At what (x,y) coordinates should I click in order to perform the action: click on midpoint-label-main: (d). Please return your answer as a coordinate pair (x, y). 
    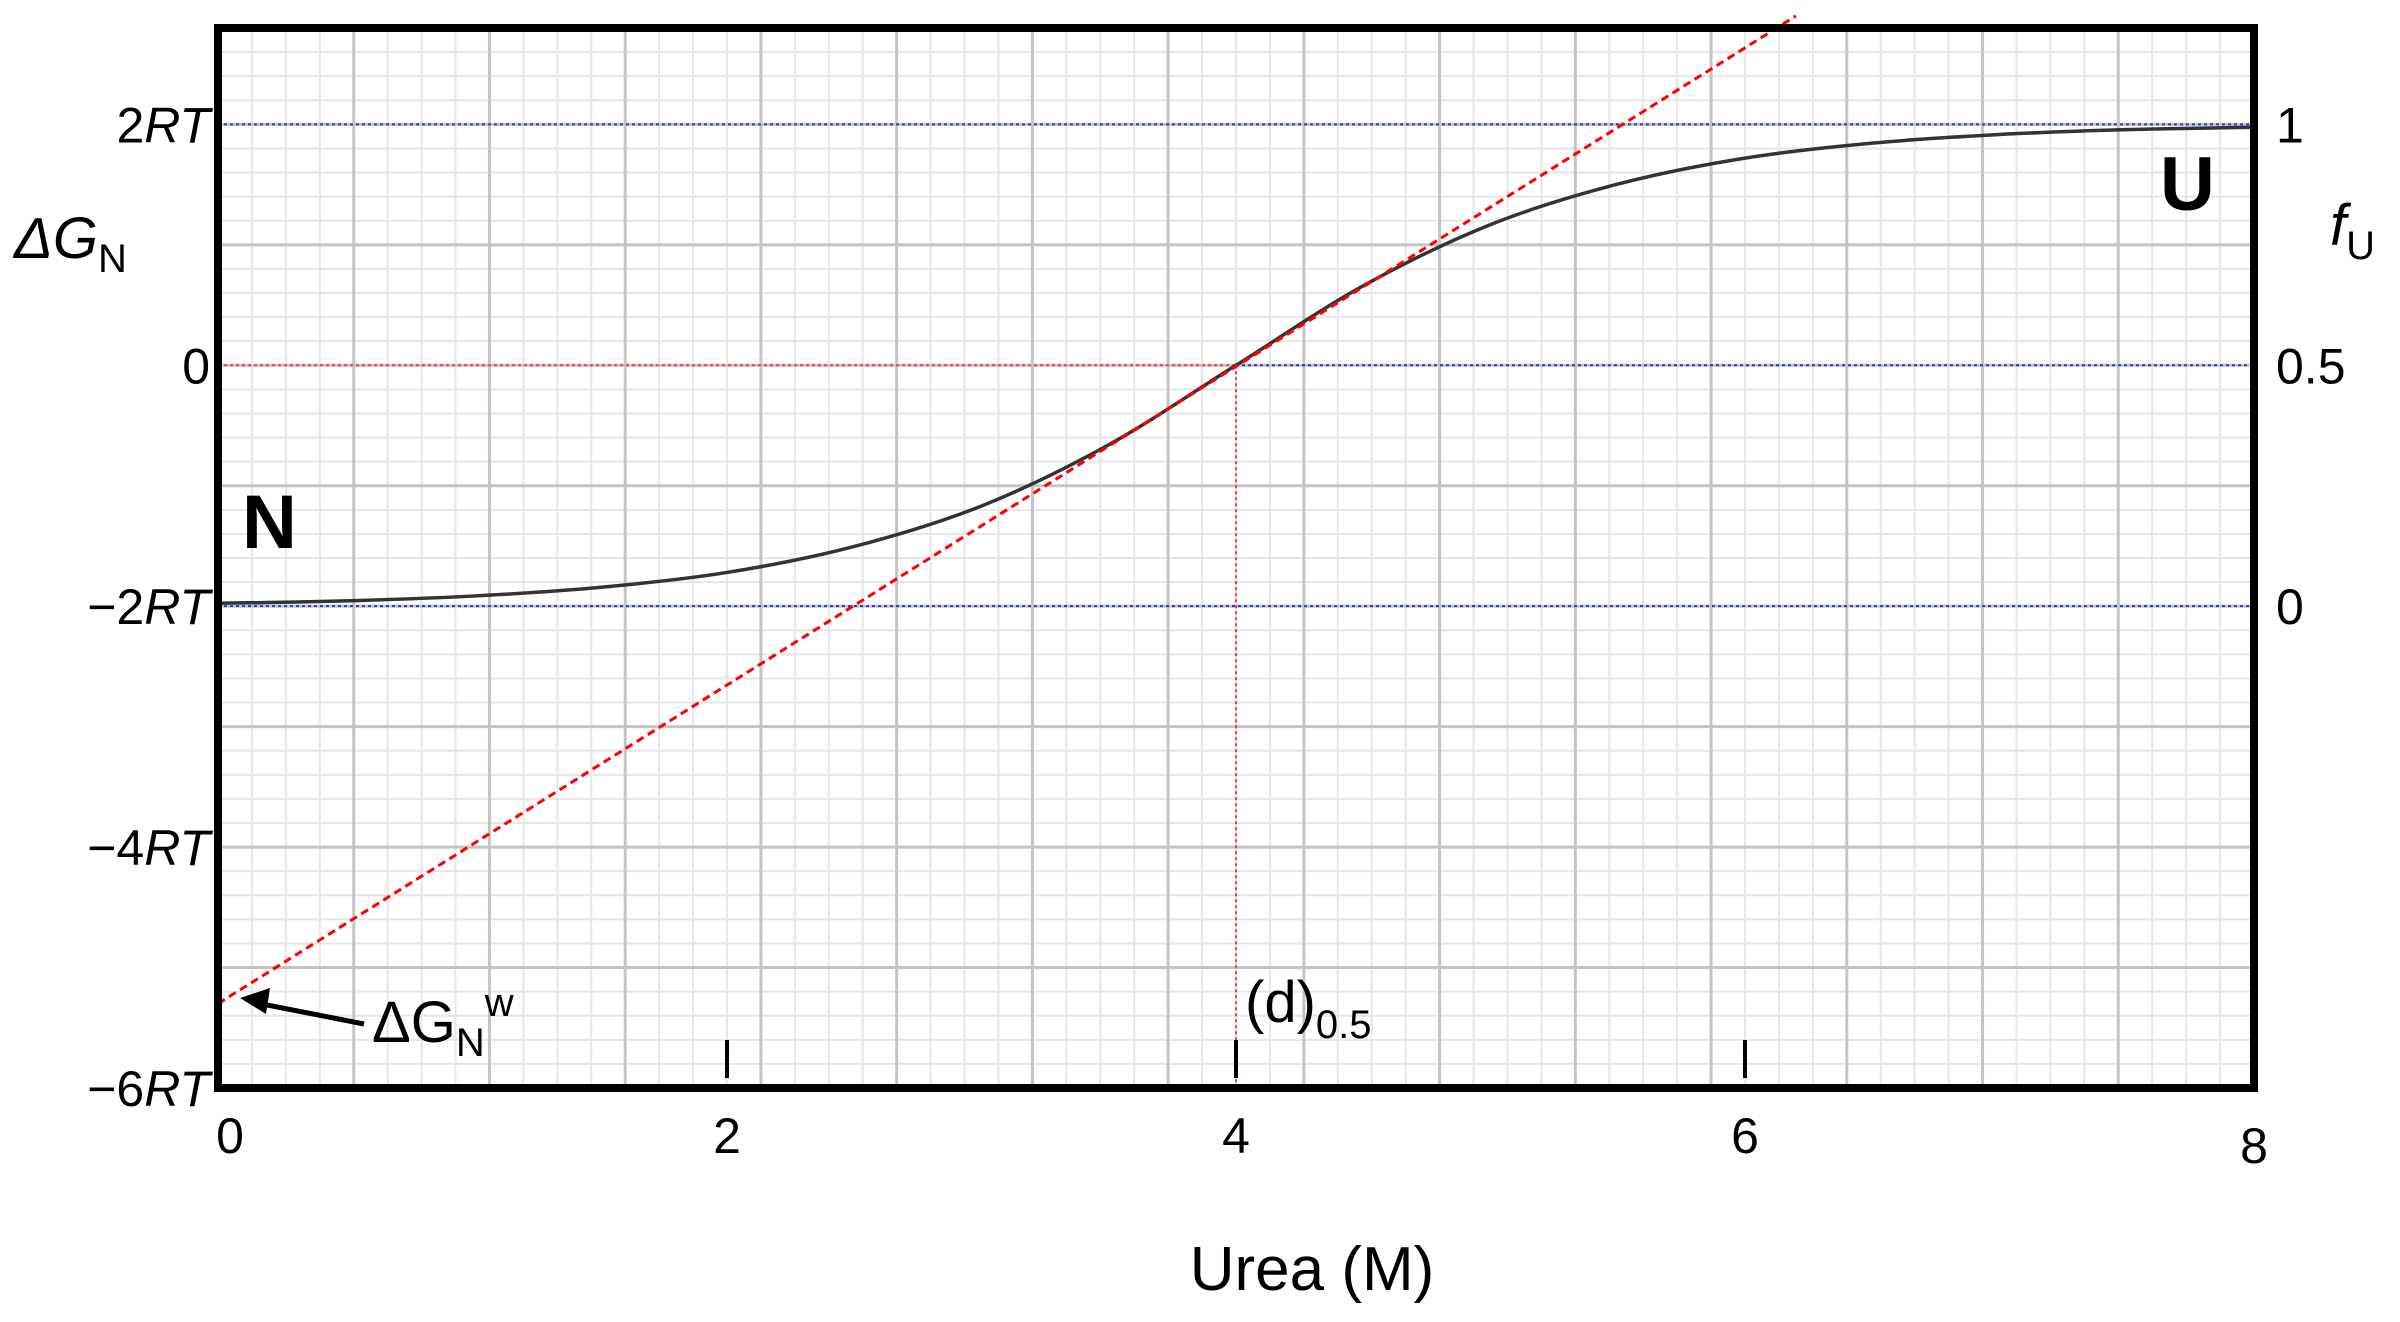
    Looking at the image, I should click on (1280, 1002).